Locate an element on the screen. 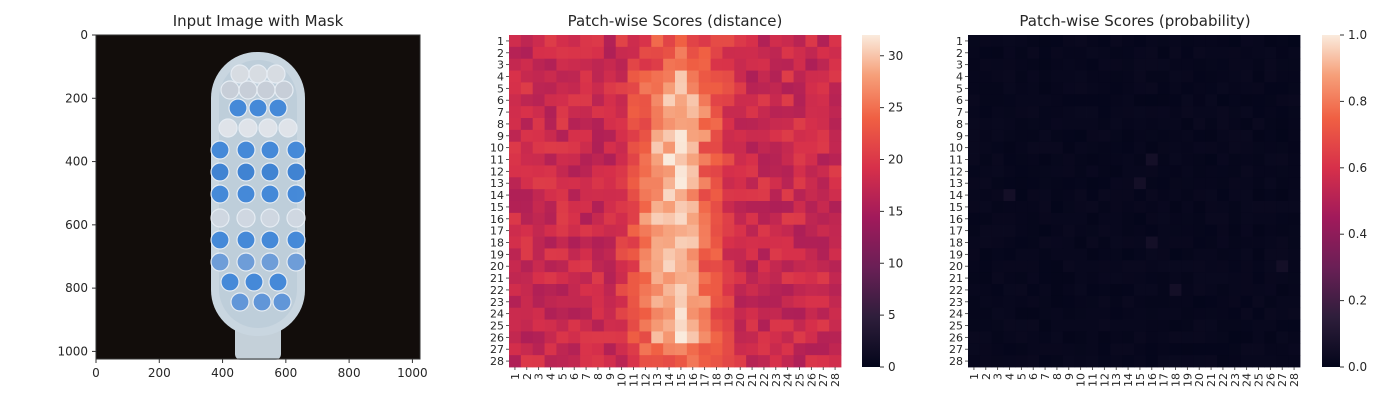  panel1-ytick-label: 400 is located at coordinates (76, 162).